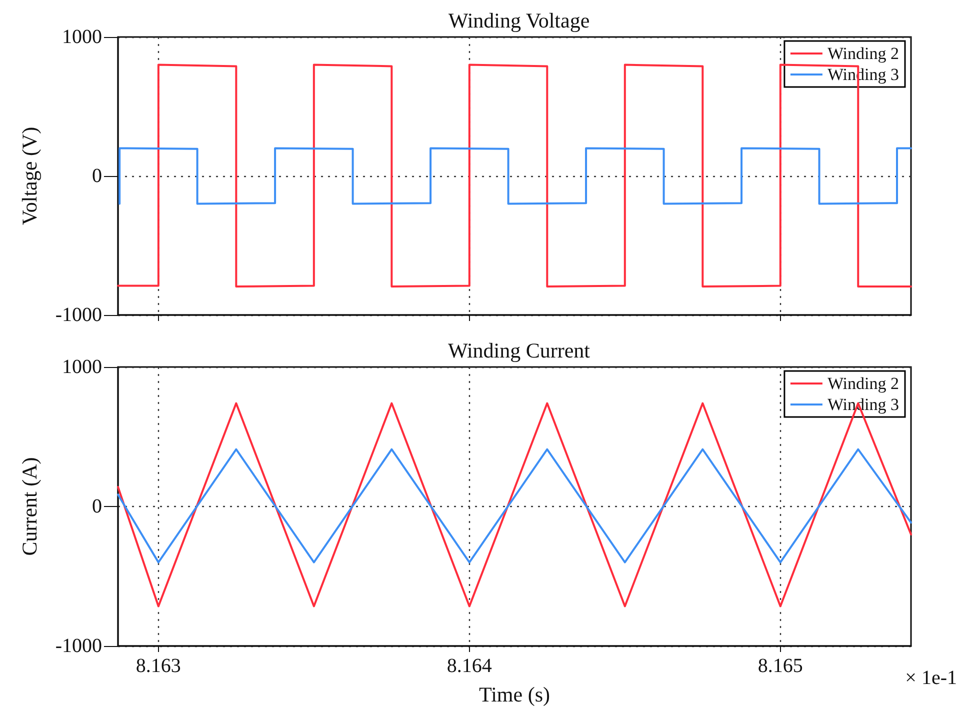 The width and height of the screenshot is (961, 723). Describe the element at coordinates (30, 176) in the screenshot. I see `y-axis-title: Voltage (V)` at that location.